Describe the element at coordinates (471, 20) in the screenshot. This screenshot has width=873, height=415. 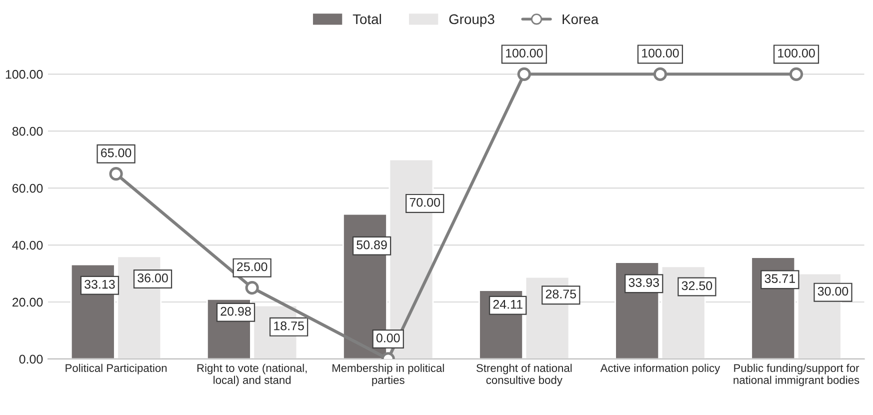
I see `legend-label: Group3` at that location.